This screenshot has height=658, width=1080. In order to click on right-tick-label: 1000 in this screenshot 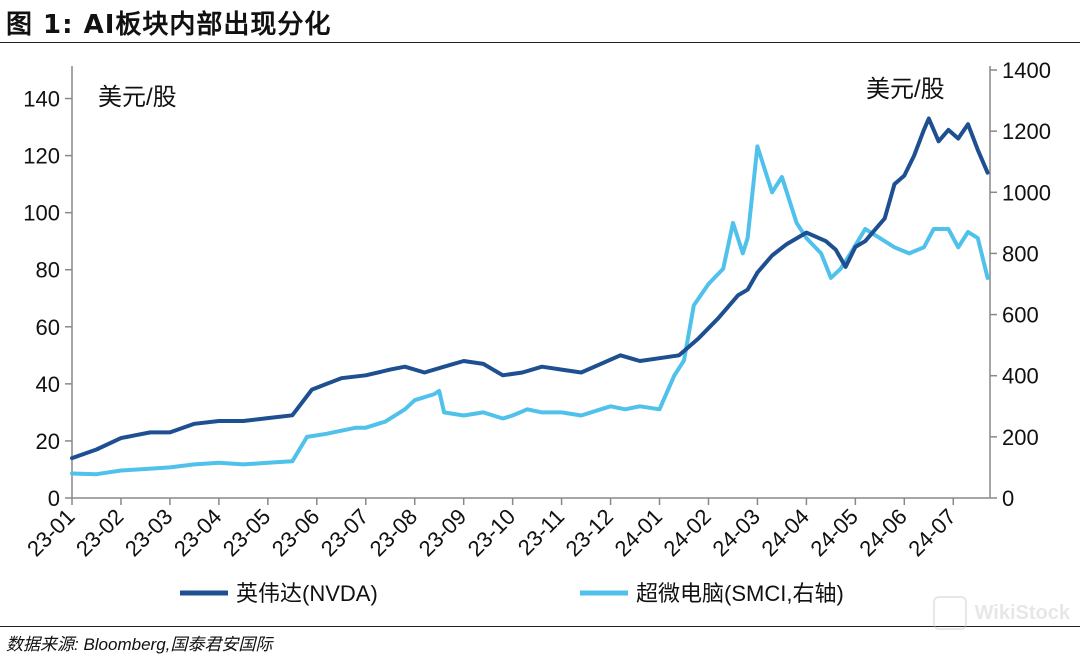, I will do `click(1026, 192)`.